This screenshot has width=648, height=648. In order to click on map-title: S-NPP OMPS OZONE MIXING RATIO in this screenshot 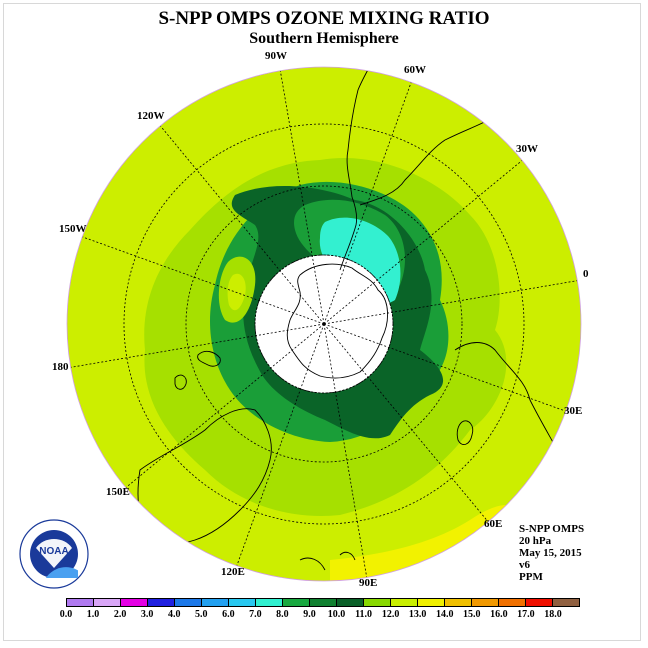, I will do `click(324, 18)`.